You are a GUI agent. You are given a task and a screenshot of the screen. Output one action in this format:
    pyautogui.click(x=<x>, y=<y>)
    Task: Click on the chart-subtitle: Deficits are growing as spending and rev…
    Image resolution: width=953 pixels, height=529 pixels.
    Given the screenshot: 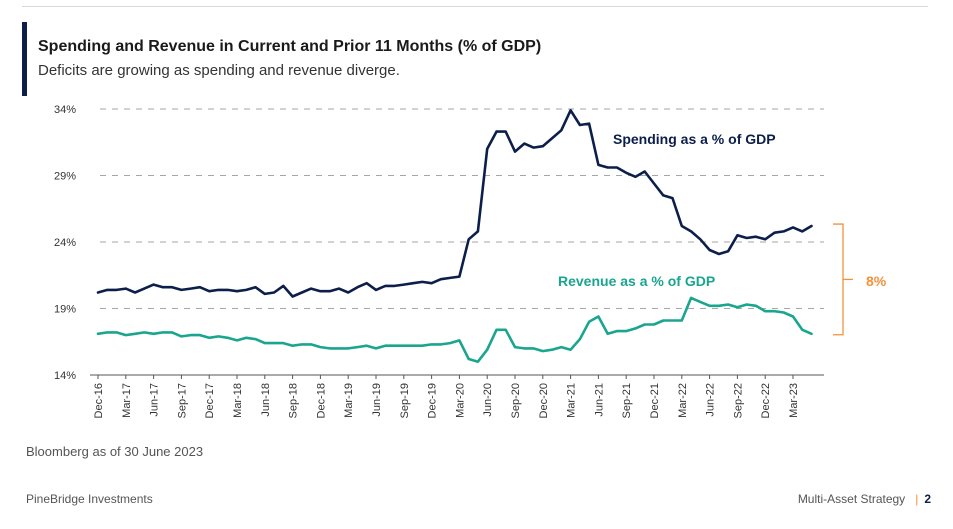 What is the action you would take?
    pyautogui.click(x=219, y=70)
    